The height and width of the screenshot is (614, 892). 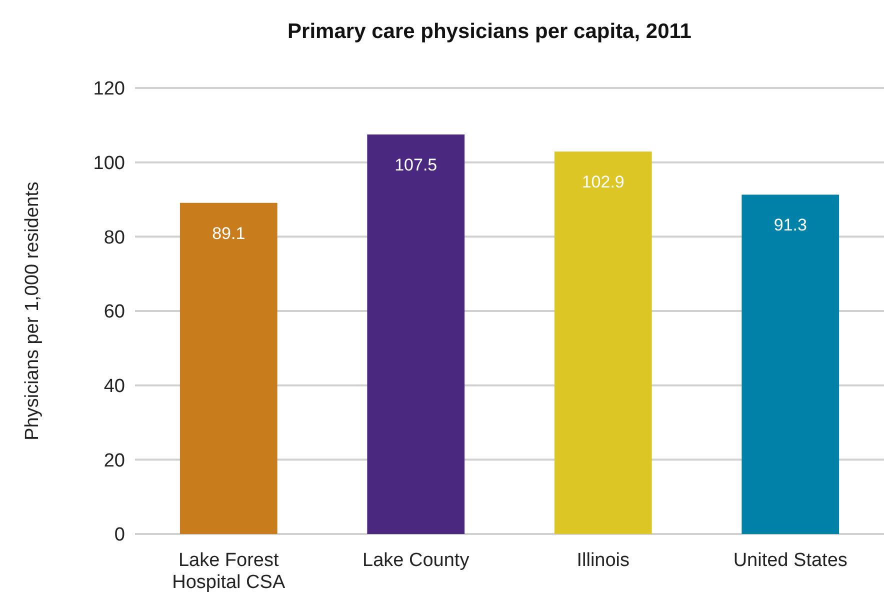 What do you see at coordinates (790, 225) in the screenshot?
I see `data-label: 91.3` at bounding box center [790, 225].